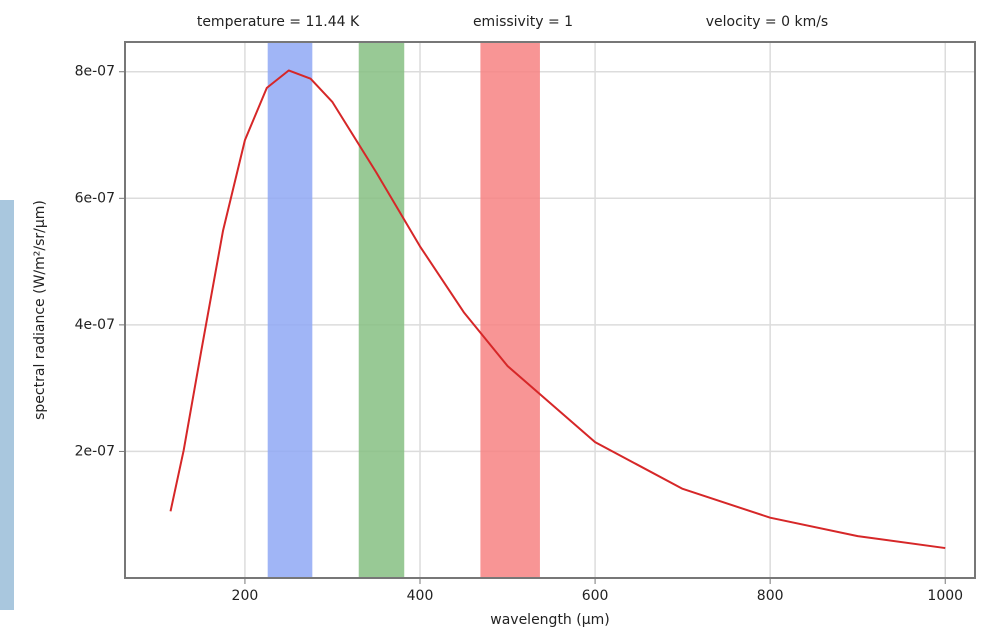 The image size is (983, 637). What do you see at coordinates (278, 22) in the screenshot?
I see `annotation: temperature = 11.44 K` at bounding box center [278, 22].